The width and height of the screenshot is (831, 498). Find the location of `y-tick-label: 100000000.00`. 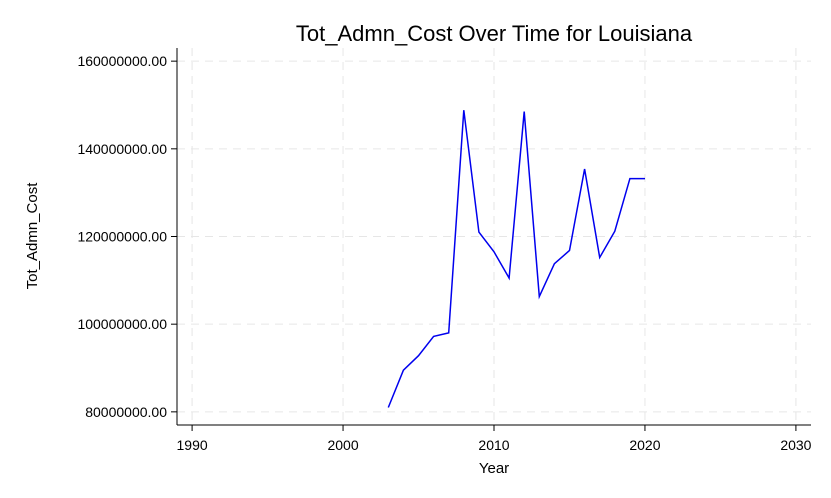

y-tick-label: 100000000.00 is located at coordinates (122, 324).